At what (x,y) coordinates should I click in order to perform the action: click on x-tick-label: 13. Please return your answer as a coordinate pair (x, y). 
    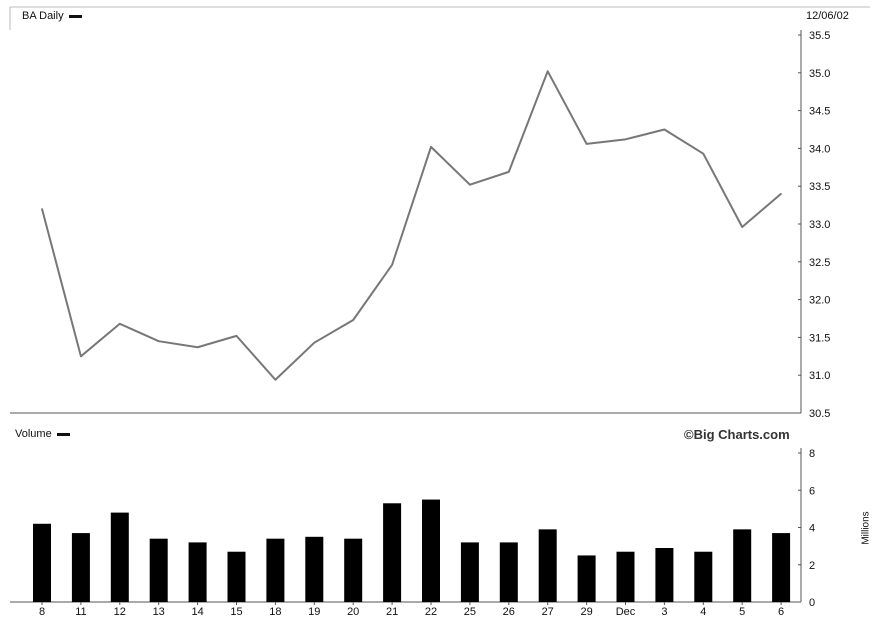
    Looking at the image, I should click on (159, 612).